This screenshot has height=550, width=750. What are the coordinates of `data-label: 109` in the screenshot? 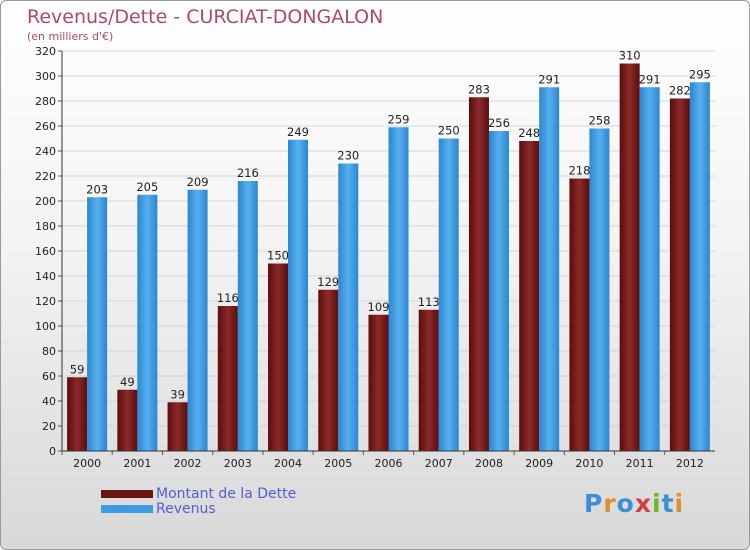 It's located at (379, 307).